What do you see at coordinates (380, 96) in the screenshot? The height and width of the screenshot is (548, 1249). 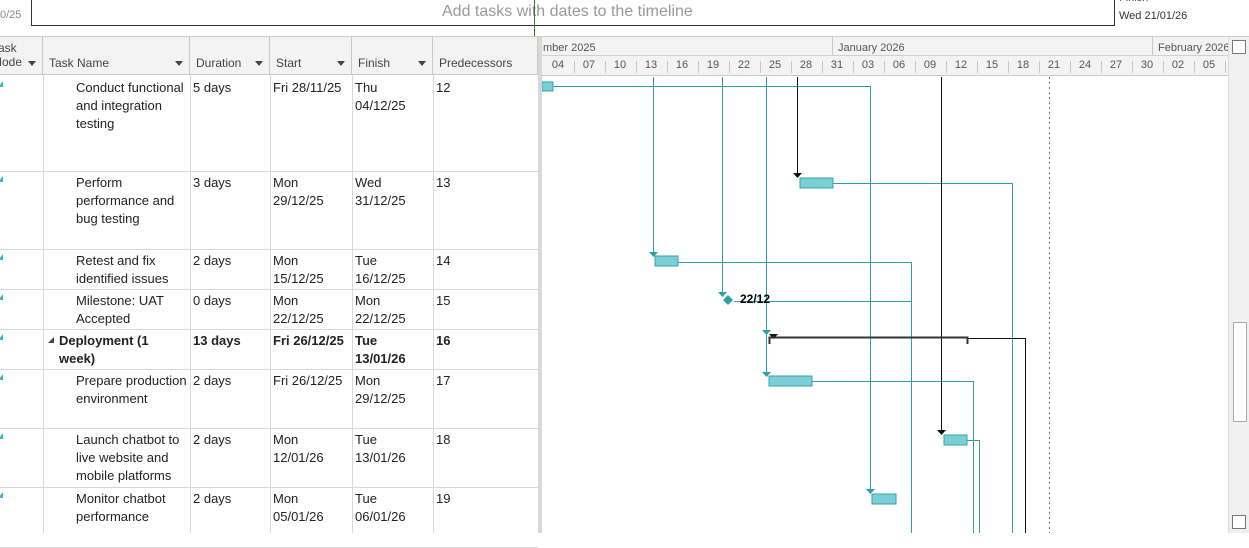 I see `task-cell: Thu 04/12/25` at bounding box center [380, 96].